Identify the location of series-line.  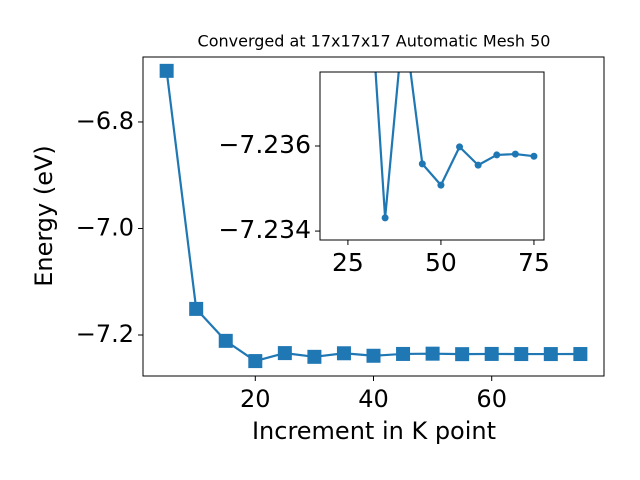
(454, 145).